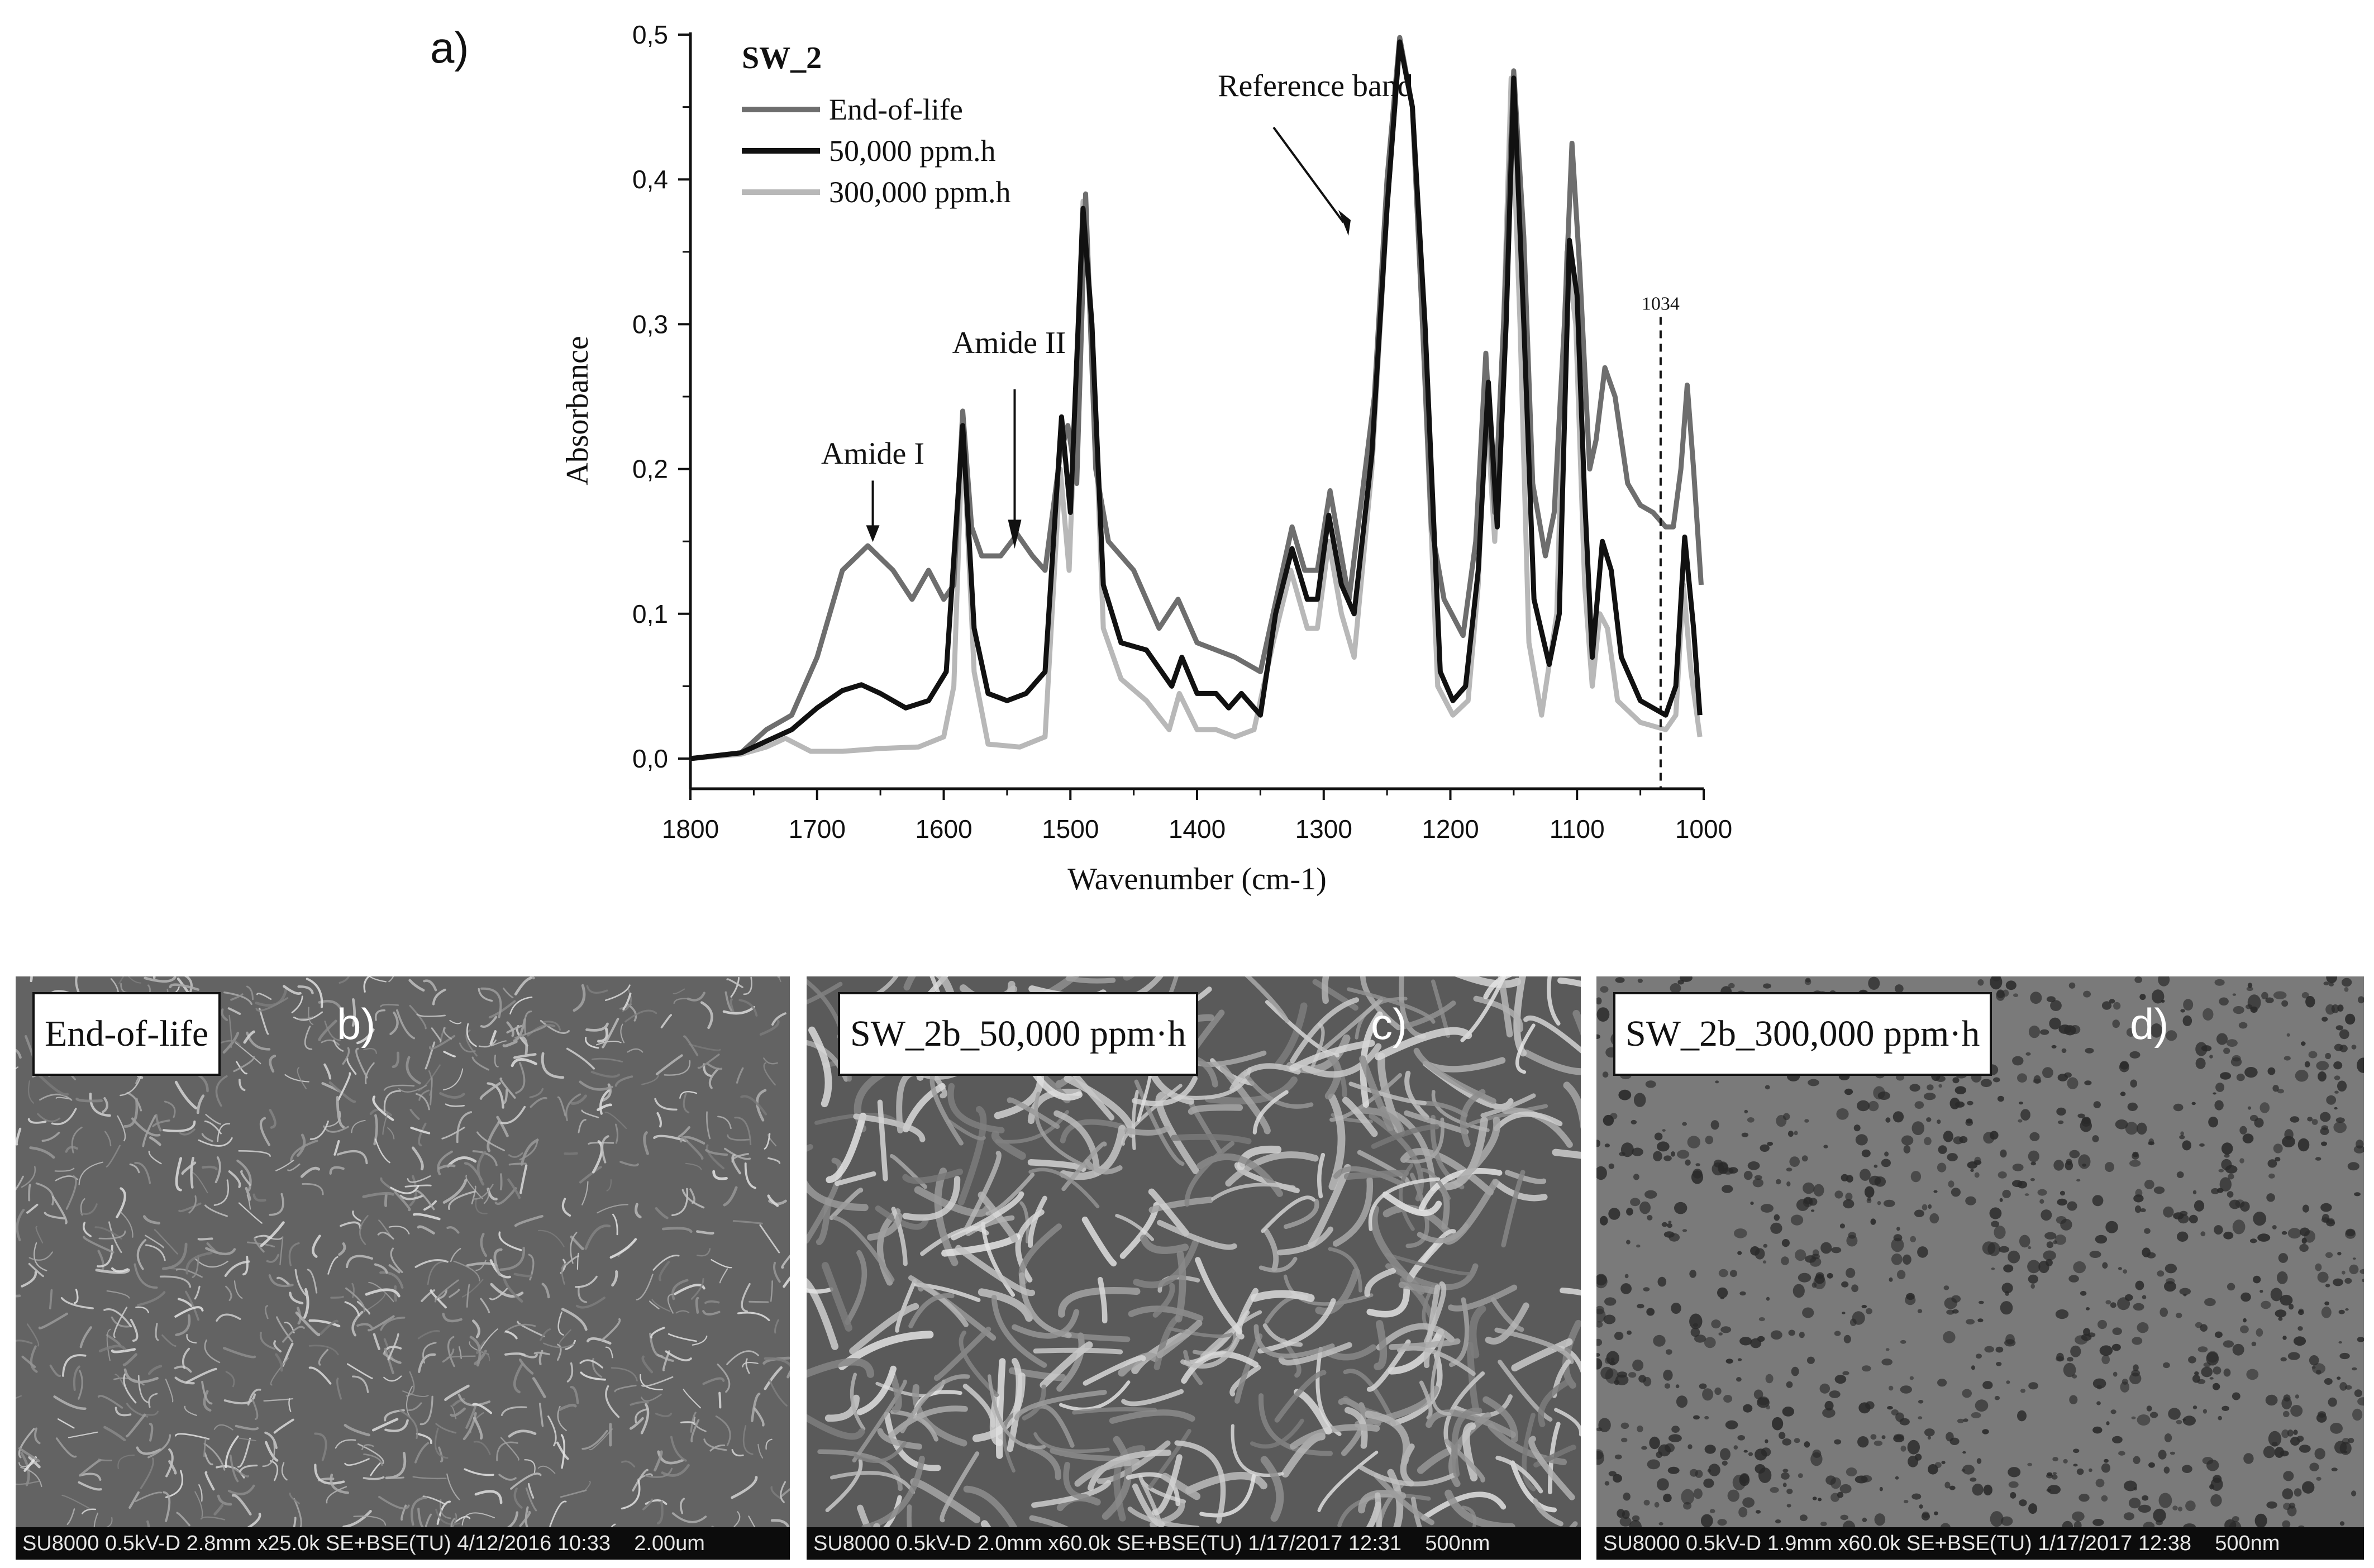 The image size is (2374, 1568). What do you see at coordinates (1661, 303) in the screenshot?
I see `annotation-1034: 1034` at bounding box center [1661, 303].